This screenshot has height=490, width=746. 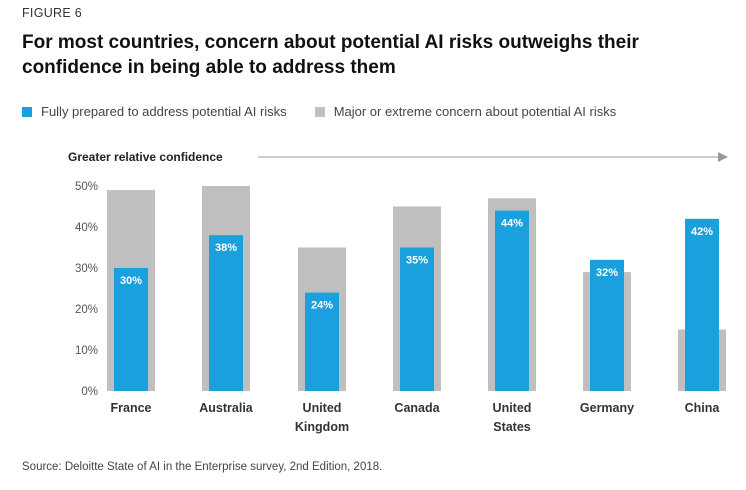 What do you see at coordinates (86, 228) in the screenshot?
I see `y-tick-label: 40%` at bounding box center [86, 228].